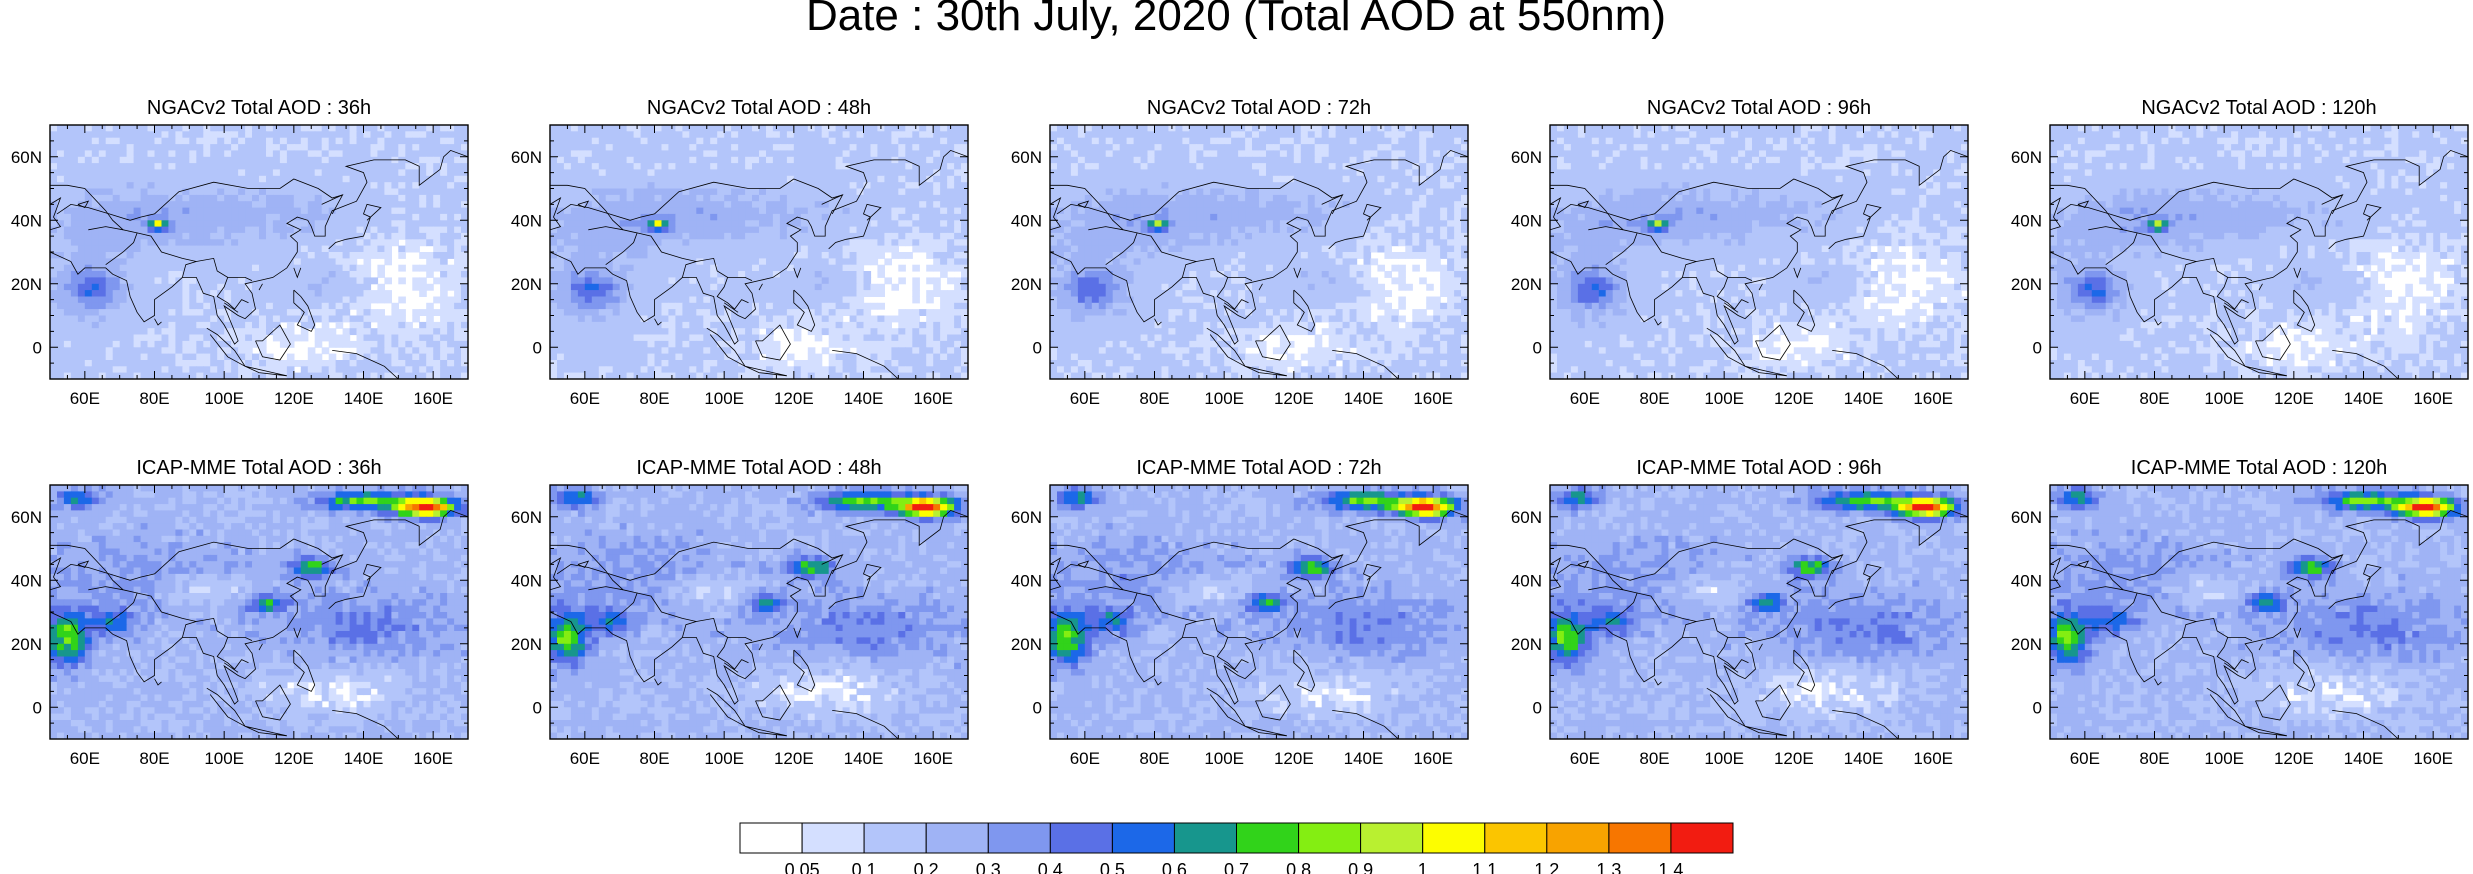 The image size is (2473, 874). Describe the element at coordinates (1759, 108) in the screenshot. I see `panel-title: NGACv2 Total AOD : 96h` at that location.